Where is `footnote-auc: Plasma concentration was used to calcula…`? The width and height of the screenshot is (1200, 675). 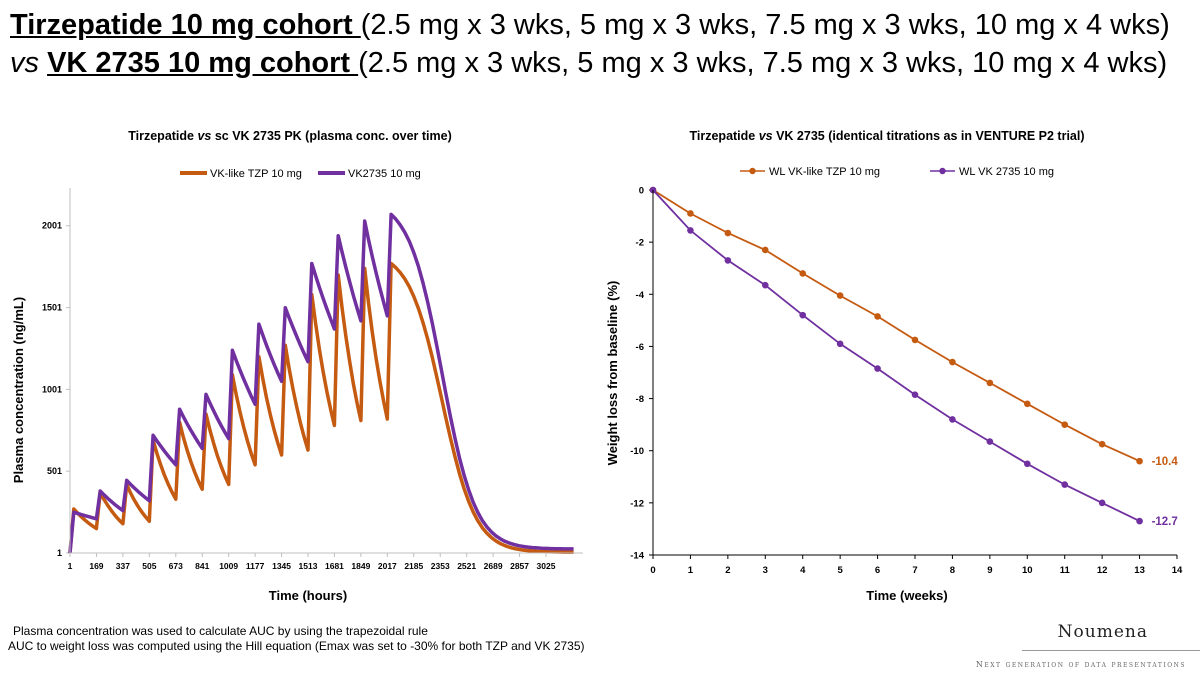 footnote-auc: Plasma concentration was used to calcula… is located at coordinates (220, 631).